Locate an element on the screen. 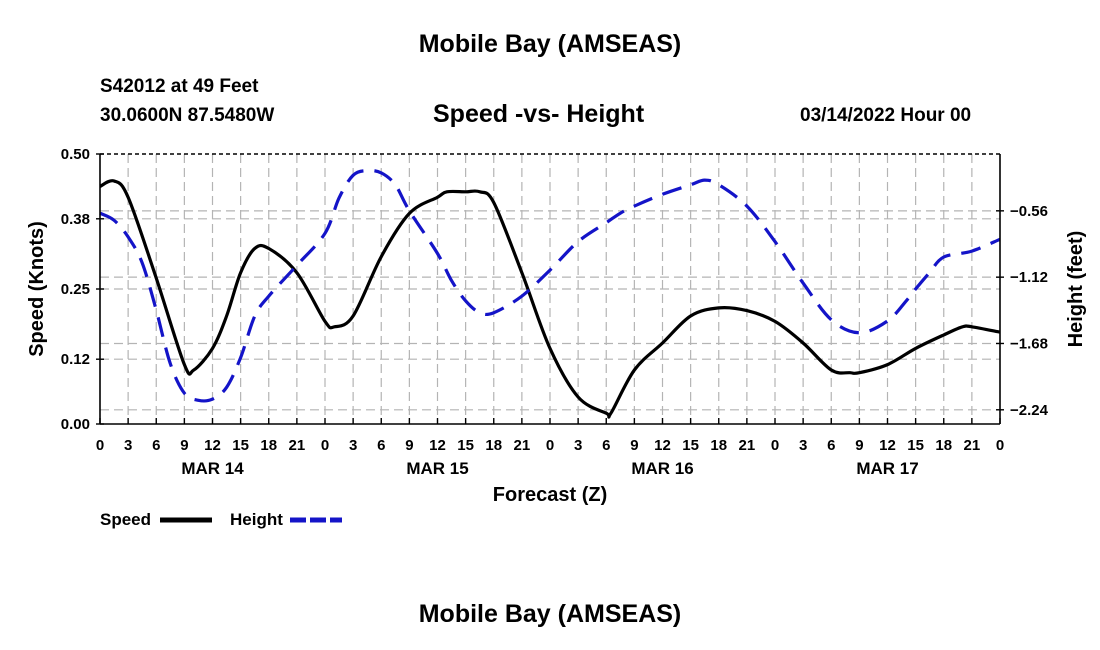 This screenshot has width=1100, height=650. coordinates-label: 30.0600N 87.5480W is located at coordinates (187, 115).